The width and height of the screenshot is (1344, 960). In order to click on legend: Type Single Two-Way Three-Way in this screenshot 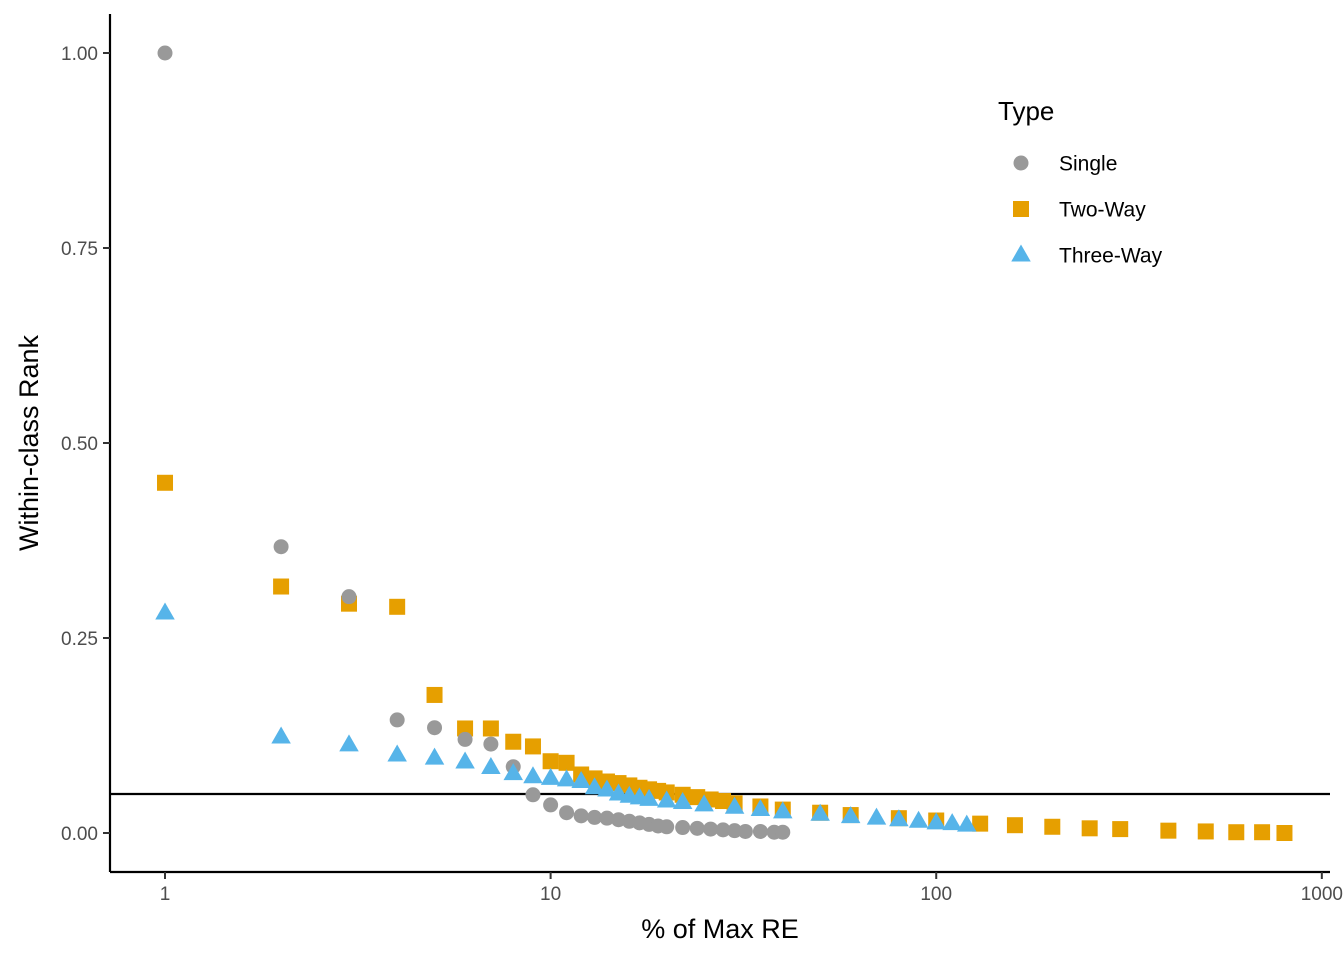, I will do `click(1080, 182)`.